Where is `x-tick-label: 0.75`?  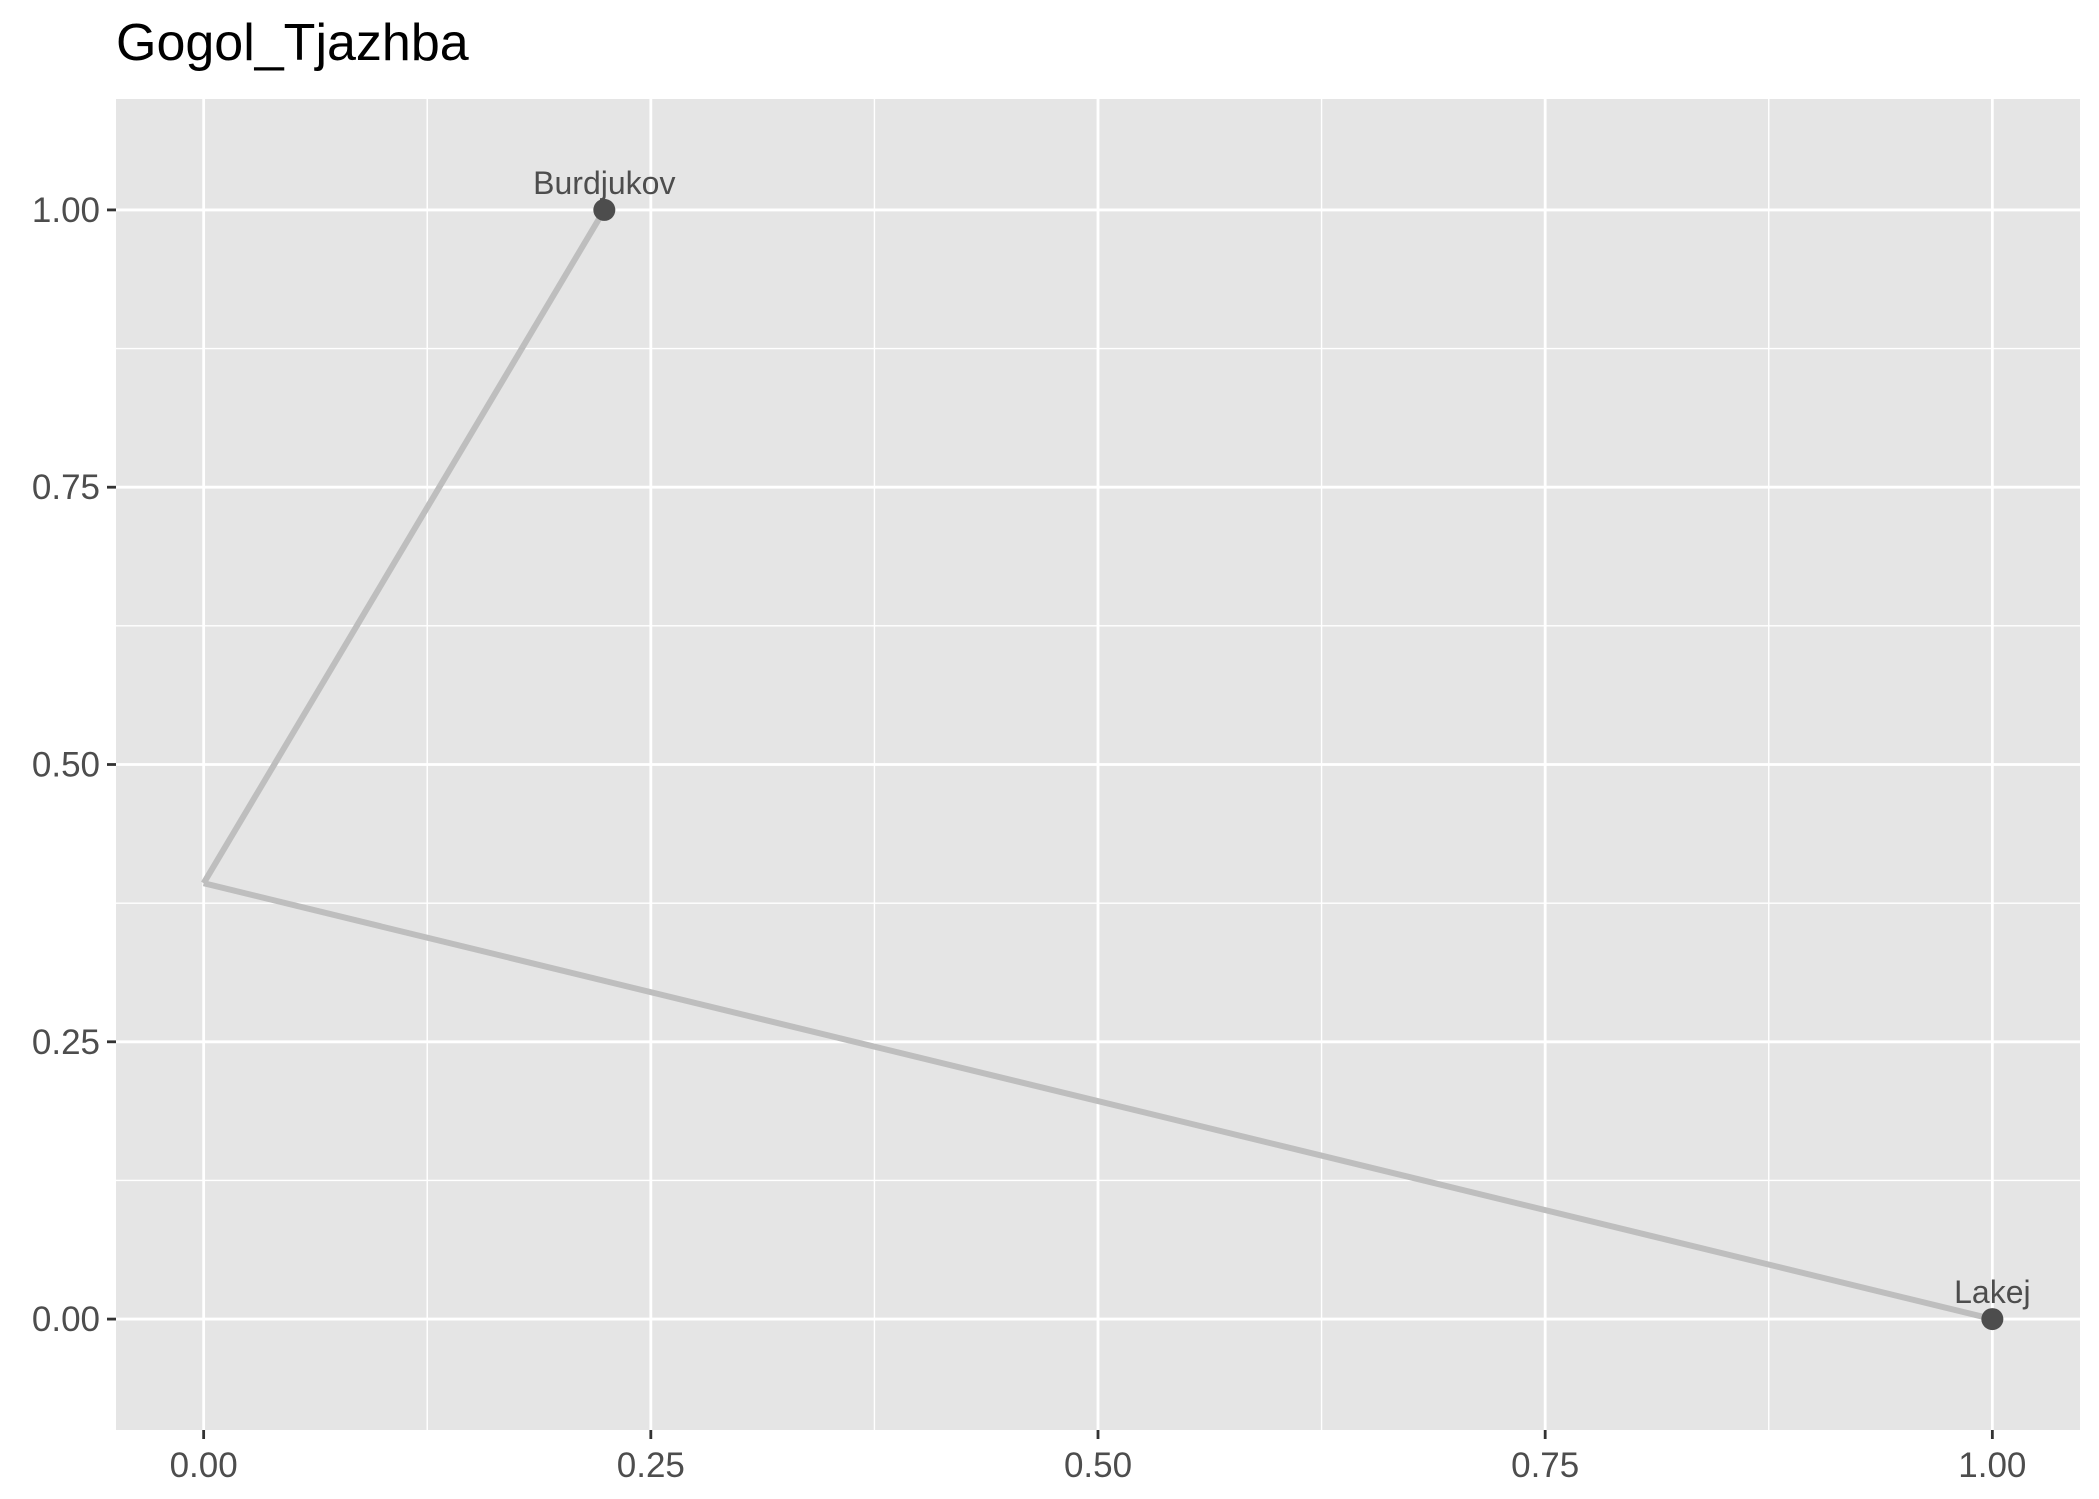
x-tick-label: 0.75 is located at coordinates (1545, 1465).